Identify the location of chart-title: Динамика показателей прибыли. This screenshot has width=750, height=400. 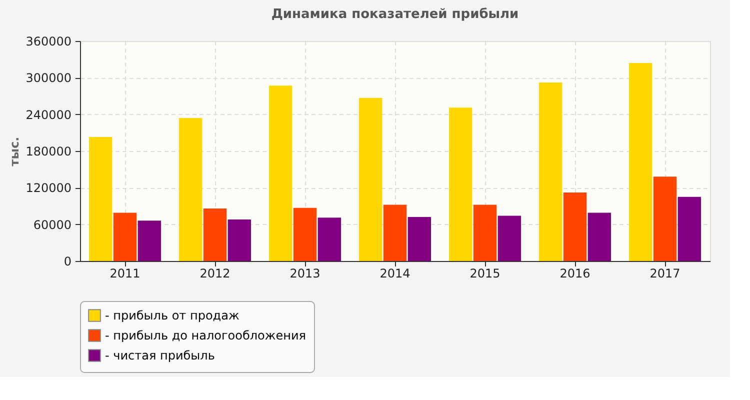
(395, 14).